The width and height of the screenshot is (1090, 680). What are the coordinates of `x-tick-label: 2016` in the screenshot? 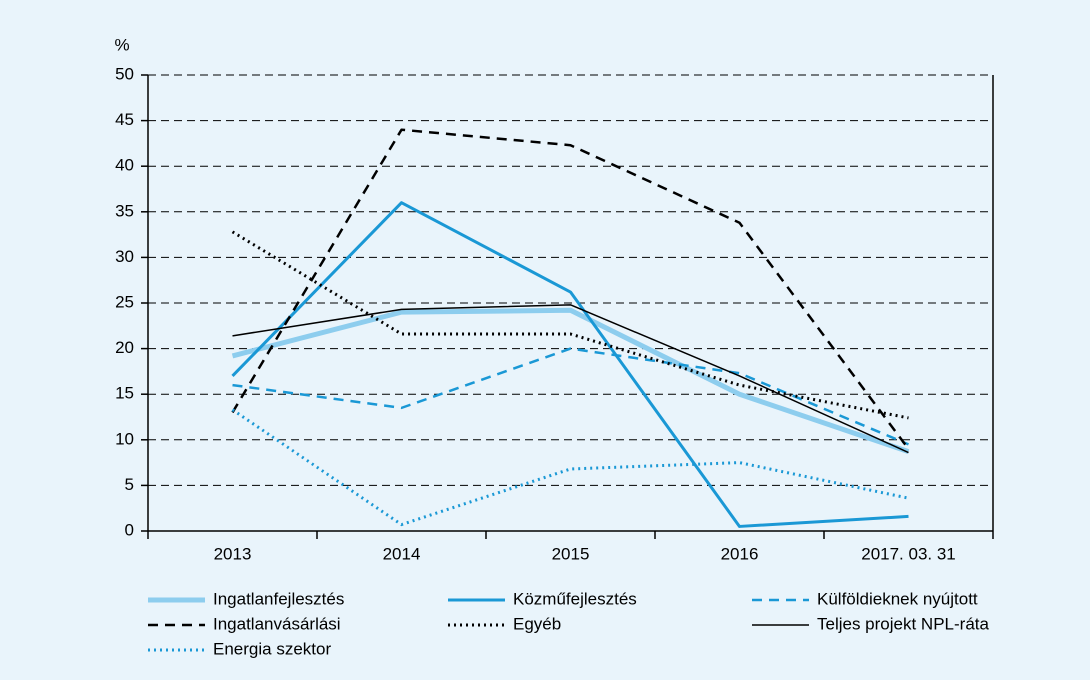 It's located at (740, 553).